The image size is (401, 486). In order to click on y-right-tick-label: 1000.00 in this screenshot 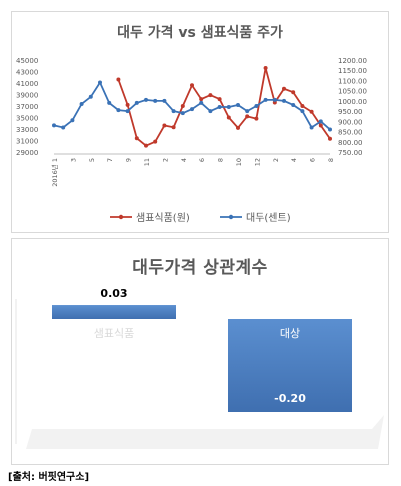, I will do `click(352, 102)`.